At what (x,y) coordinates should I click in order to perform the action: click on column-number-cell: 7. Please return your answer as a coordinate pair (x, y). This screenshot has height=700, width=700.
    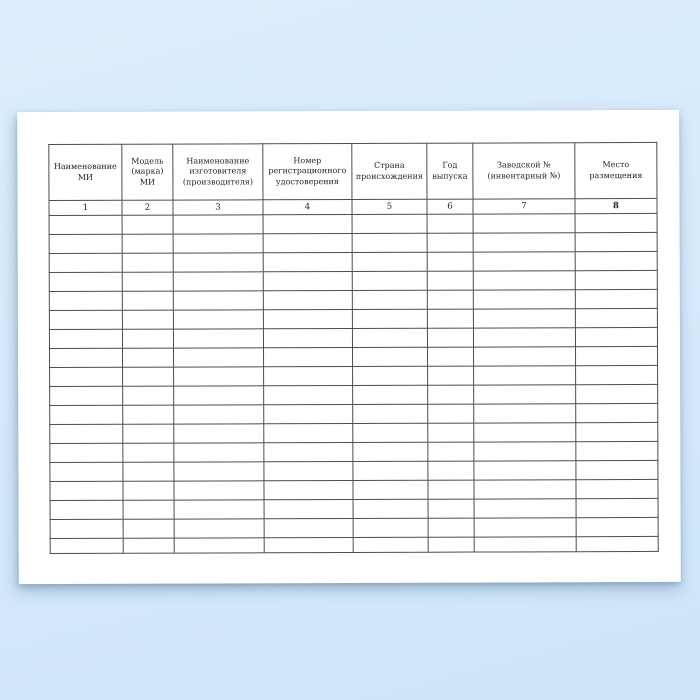
    Looking at the image, I should click on (524, 206).